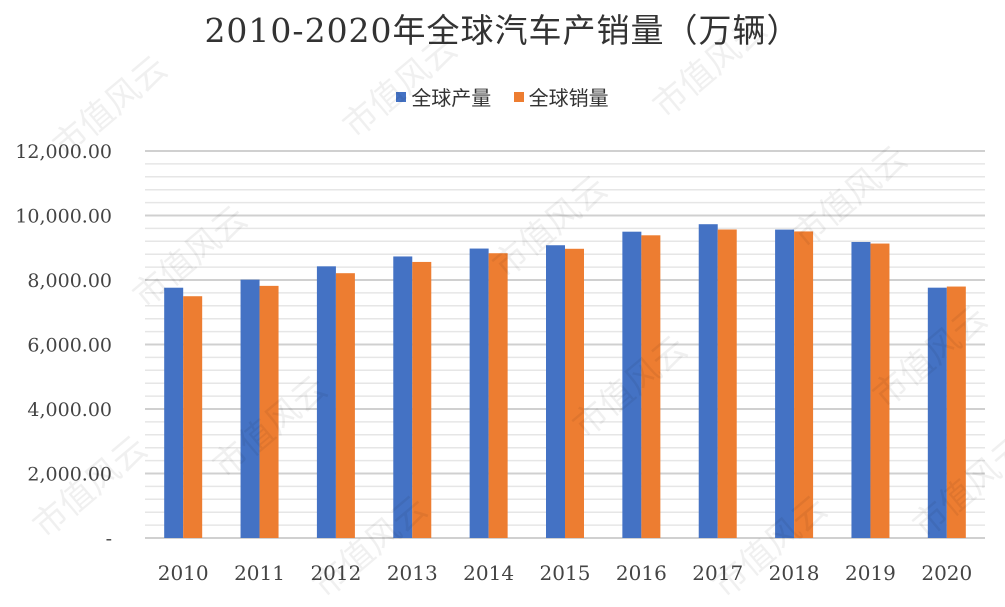 The height and width of the screenshot is (607, 1005). I want to click on y-tick-label: 8,000.00, so click(69, 281).